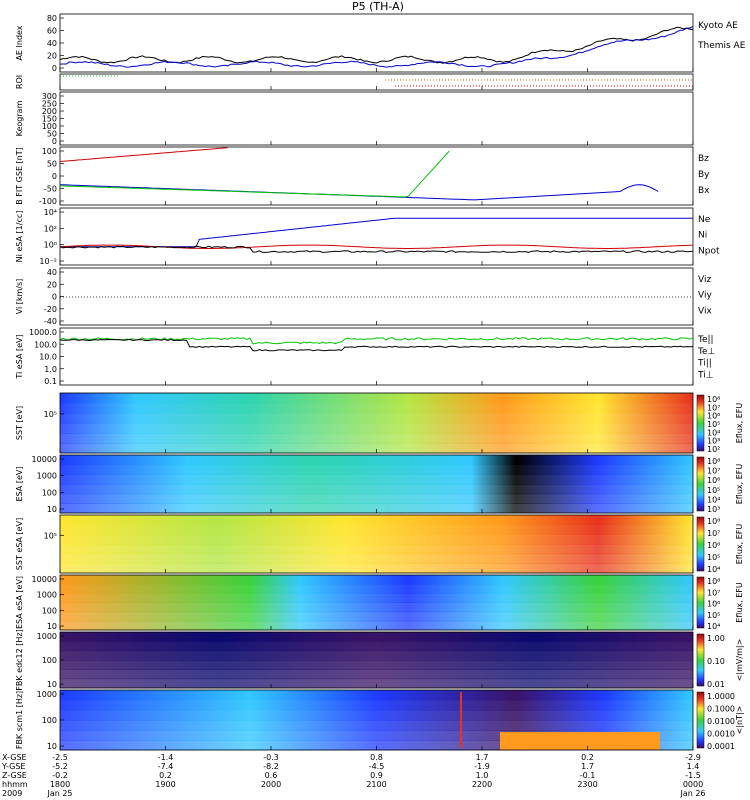  Describe the element at coordinates (692, 793) in the screenshot. I see `time-axis-value: Jan 26` at that location.